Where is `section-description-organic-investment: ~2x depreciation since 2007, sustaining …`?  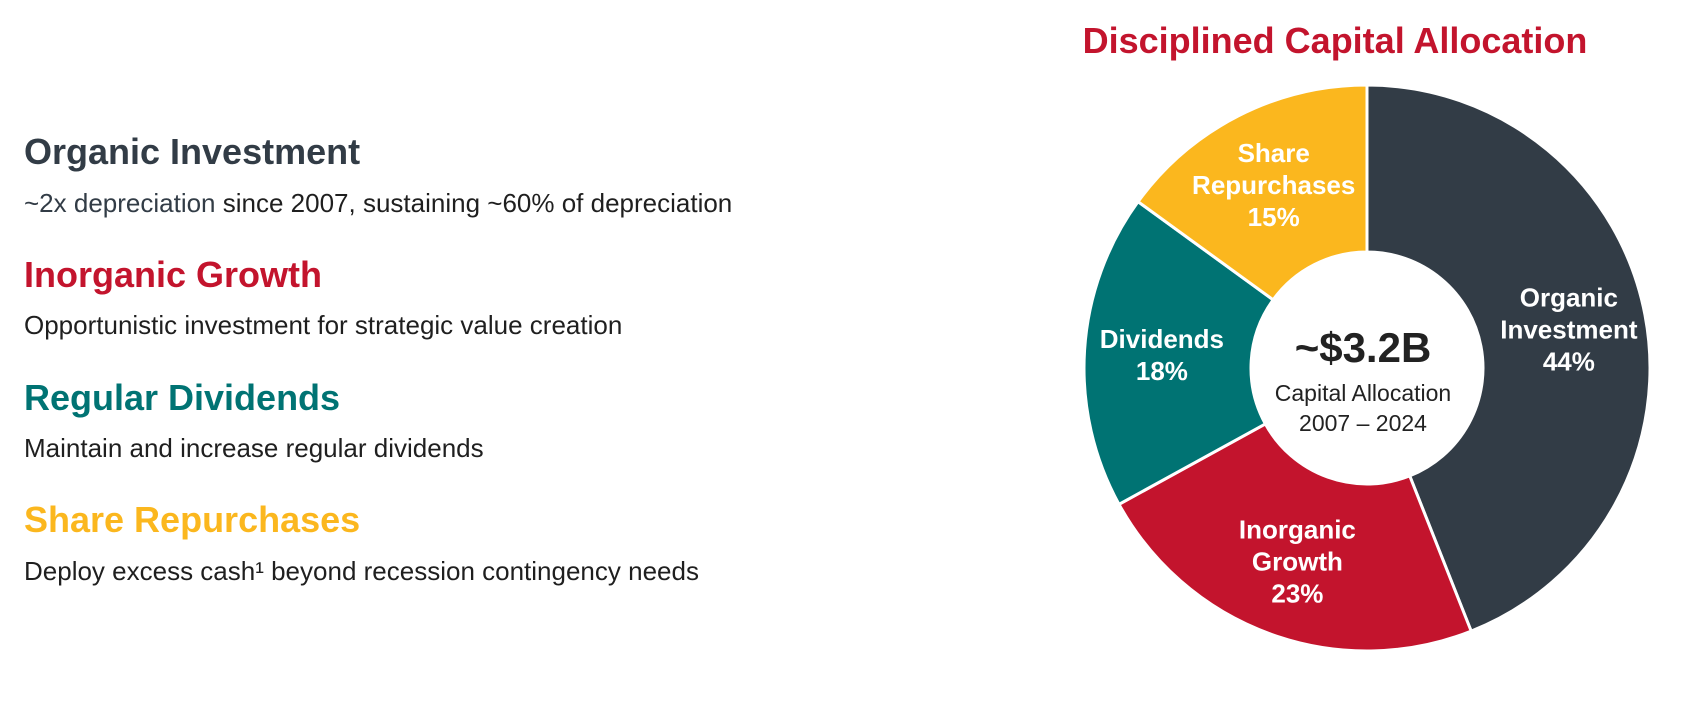 section-description-organic-investment: ~2x depreciation since 2007, sustaining … is located at coordinates (474, 203).